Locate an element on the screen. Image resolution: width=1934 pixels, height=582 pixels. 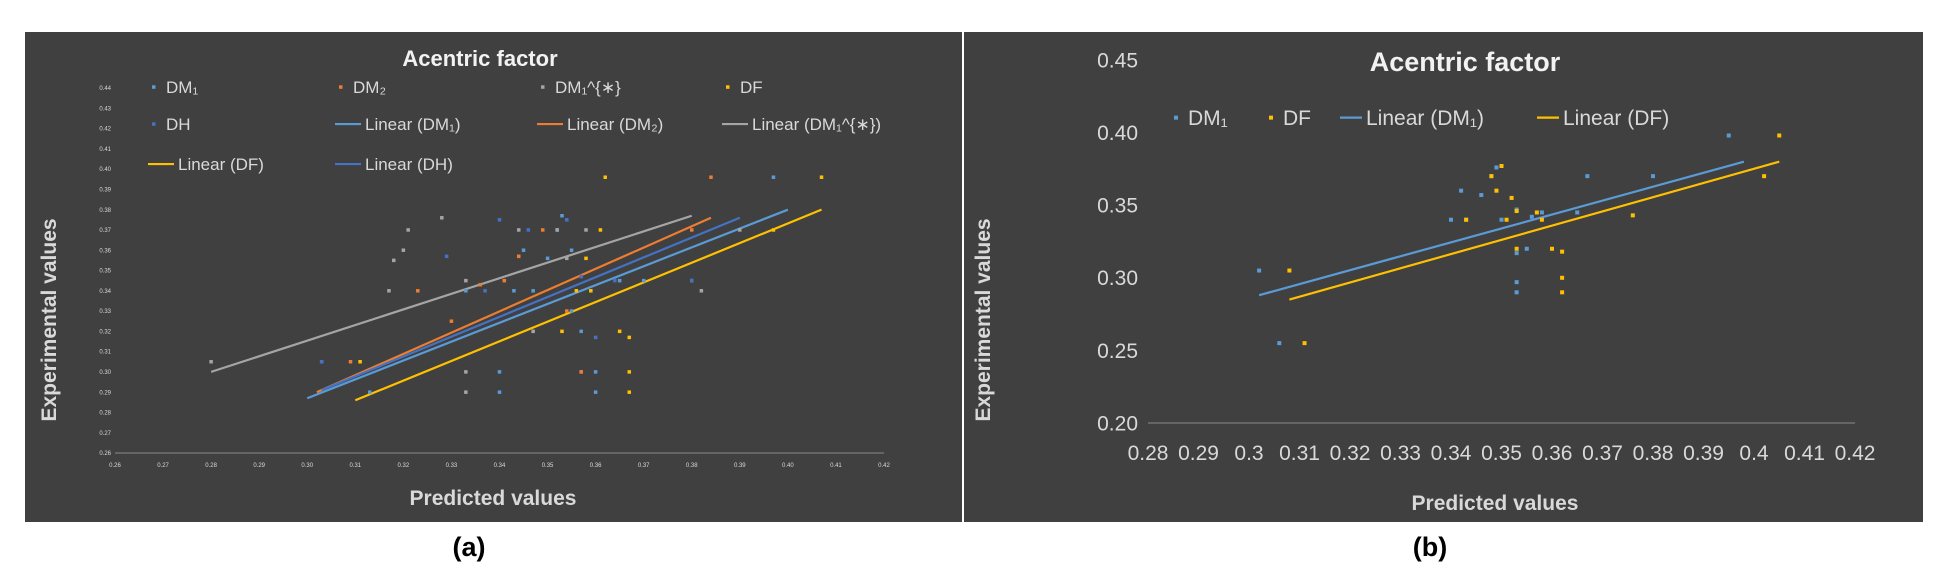
x-tick-label: 0.36 is located at coordinates (596, 466).